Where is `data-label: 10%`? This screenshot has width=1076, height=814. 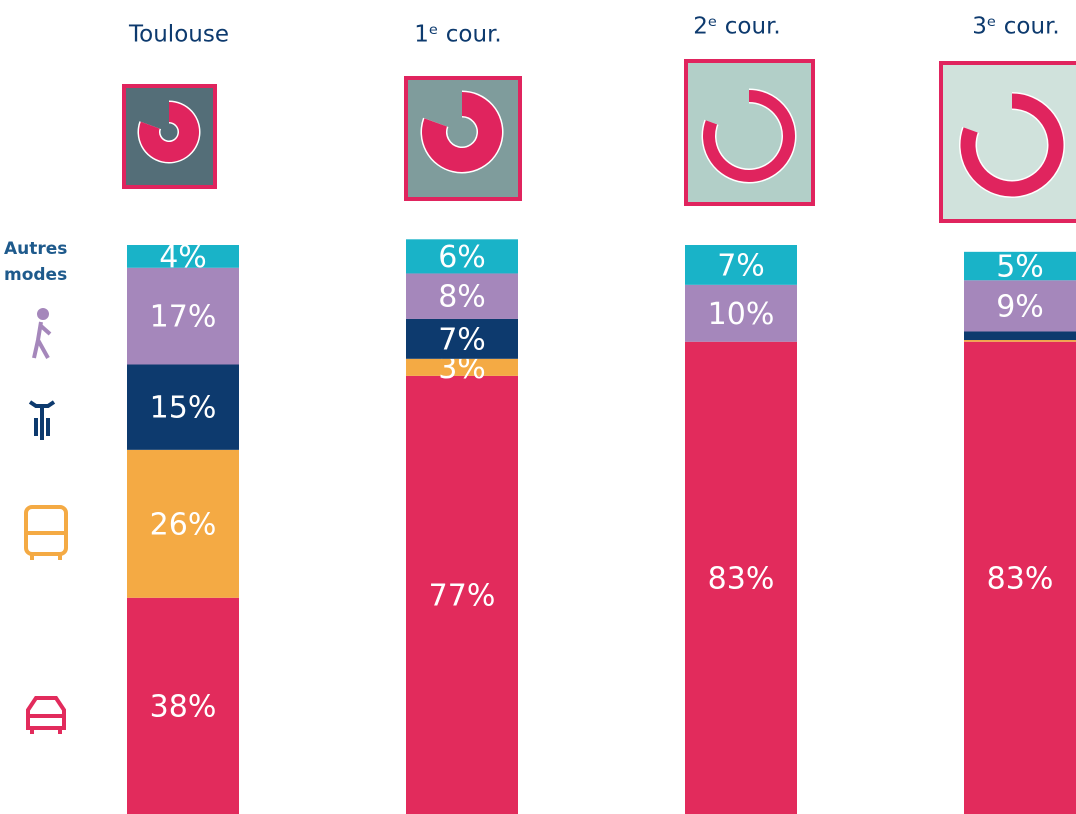 data-label: 10% is located at coordinates (741, 314).